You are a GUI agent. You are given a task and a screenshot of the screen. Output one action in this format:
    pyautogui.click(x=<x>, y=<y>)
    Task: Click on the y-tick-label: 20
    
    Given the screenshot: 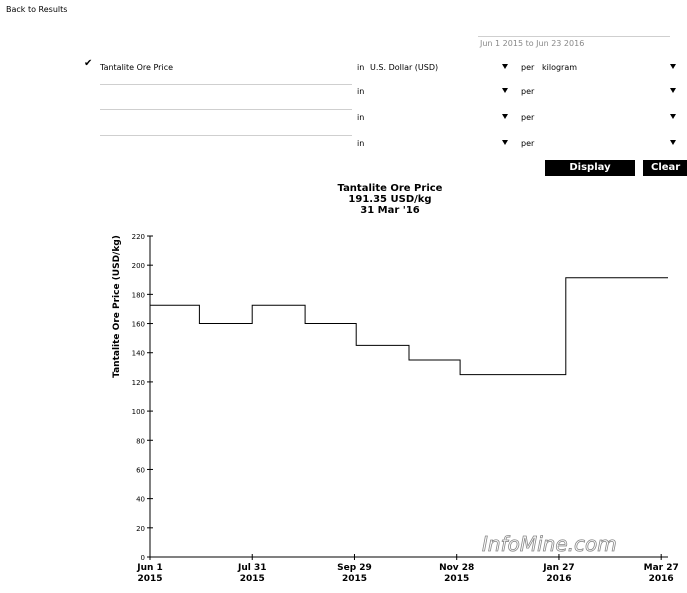 What is the action you would take?
    pyautogui.click(x=140, y=529)
    